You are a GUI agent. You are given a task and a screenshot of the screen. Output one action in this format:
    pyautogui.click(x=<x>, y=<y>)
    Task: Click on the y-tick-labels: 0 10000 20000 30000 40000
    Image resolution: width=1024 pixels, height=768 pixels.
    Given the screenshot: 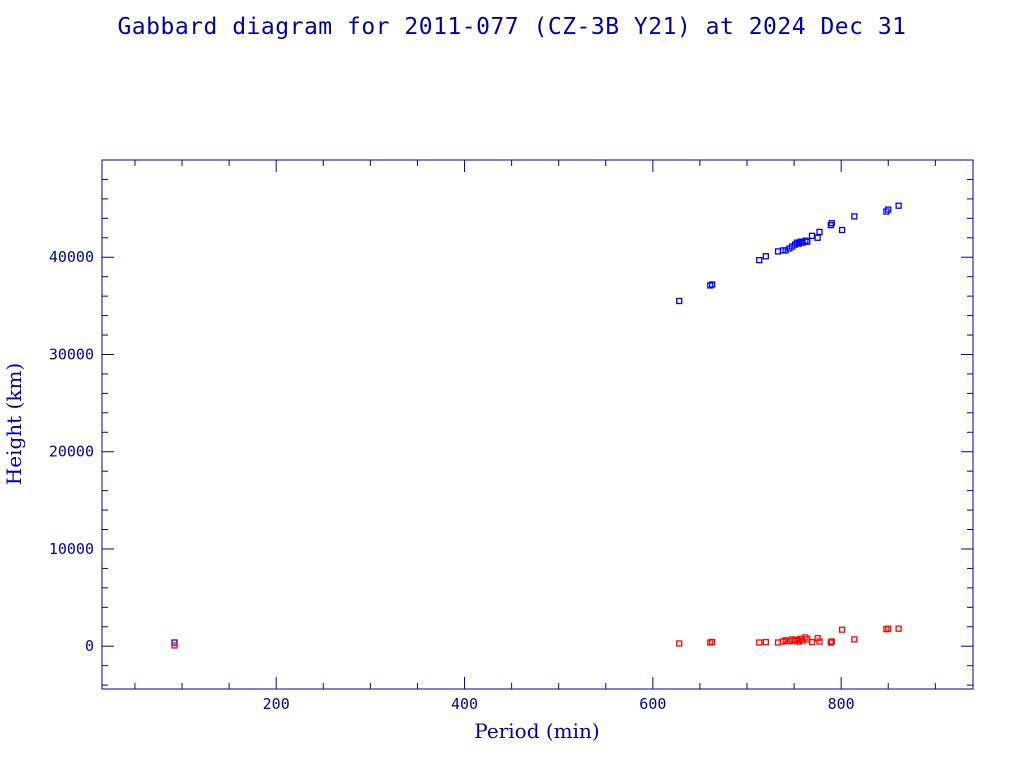 What is the action you would take?
    pyautogui.click(x=71, y=451)
    